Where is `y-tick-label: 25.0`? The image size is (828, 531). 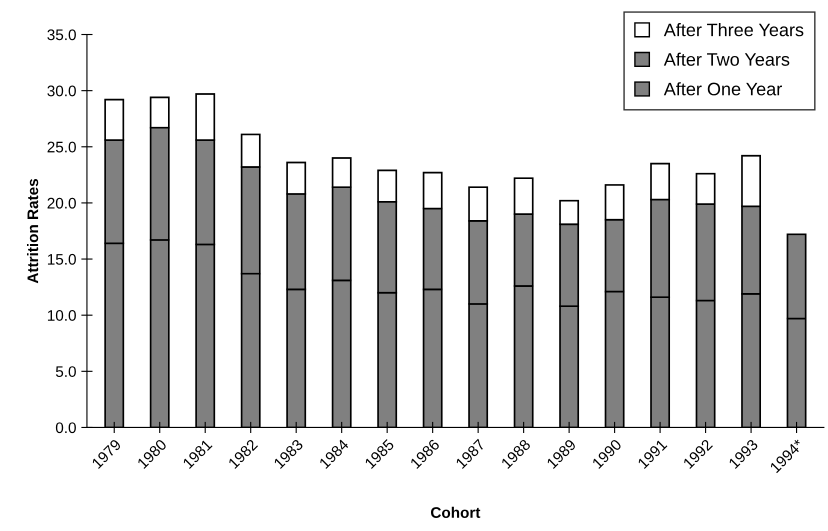 y-tick-label: 25.0 is located at coordinates (62, 147).